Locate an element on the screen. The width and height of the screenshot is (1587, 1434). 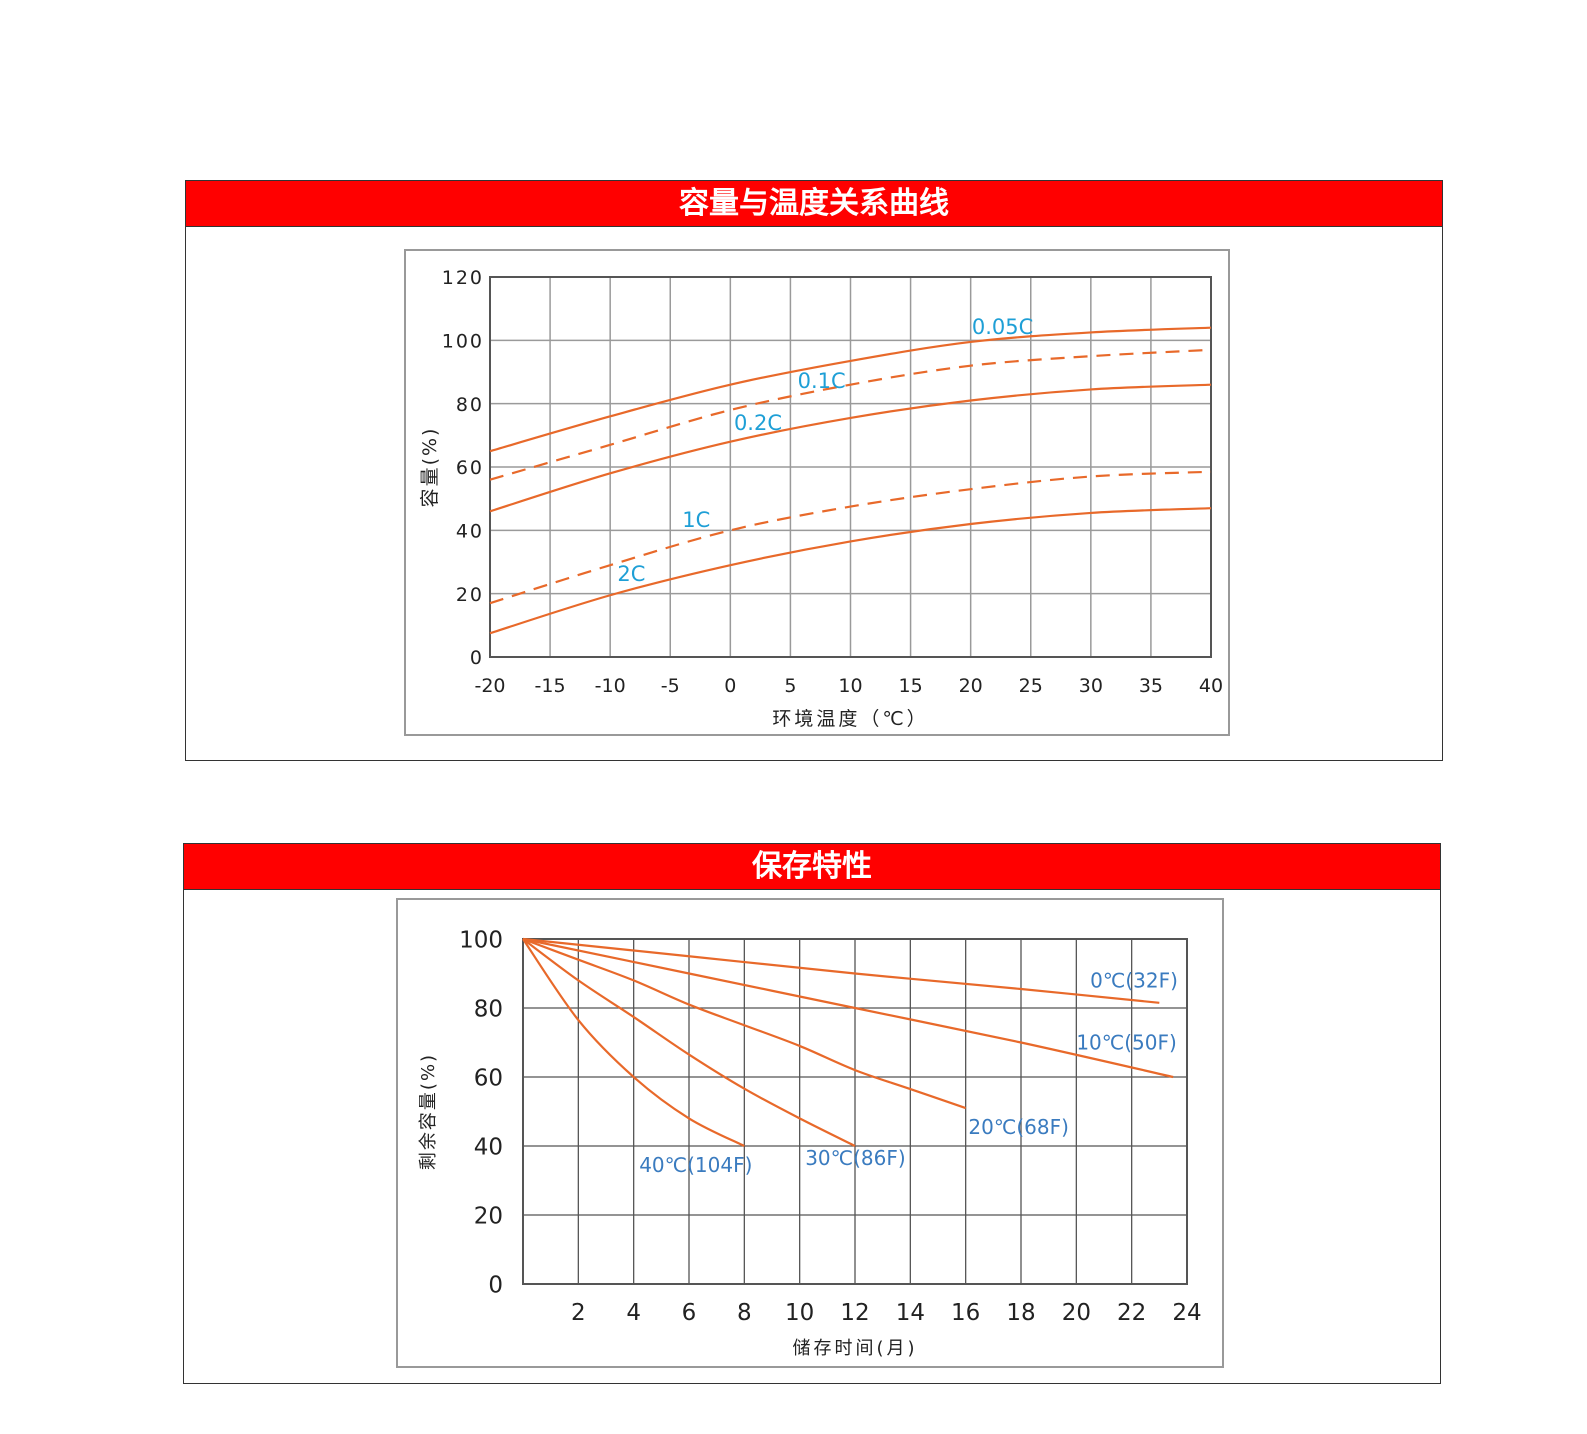
x-tick-label: 22 is located at coordinates (1131, 1313).